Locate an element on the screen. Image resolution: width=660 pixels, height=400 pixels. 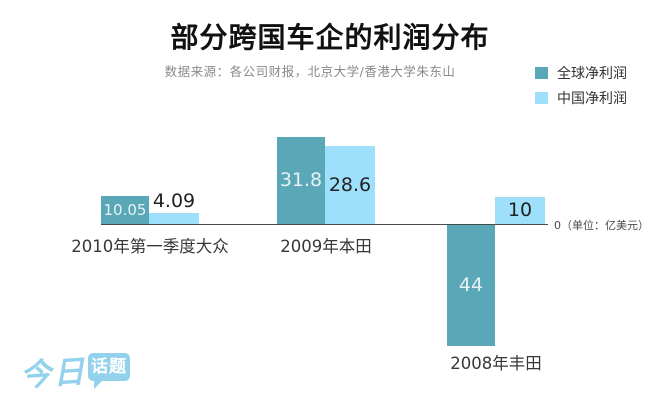
legend-swatch-global-icon is located at coordinates (541, 72).